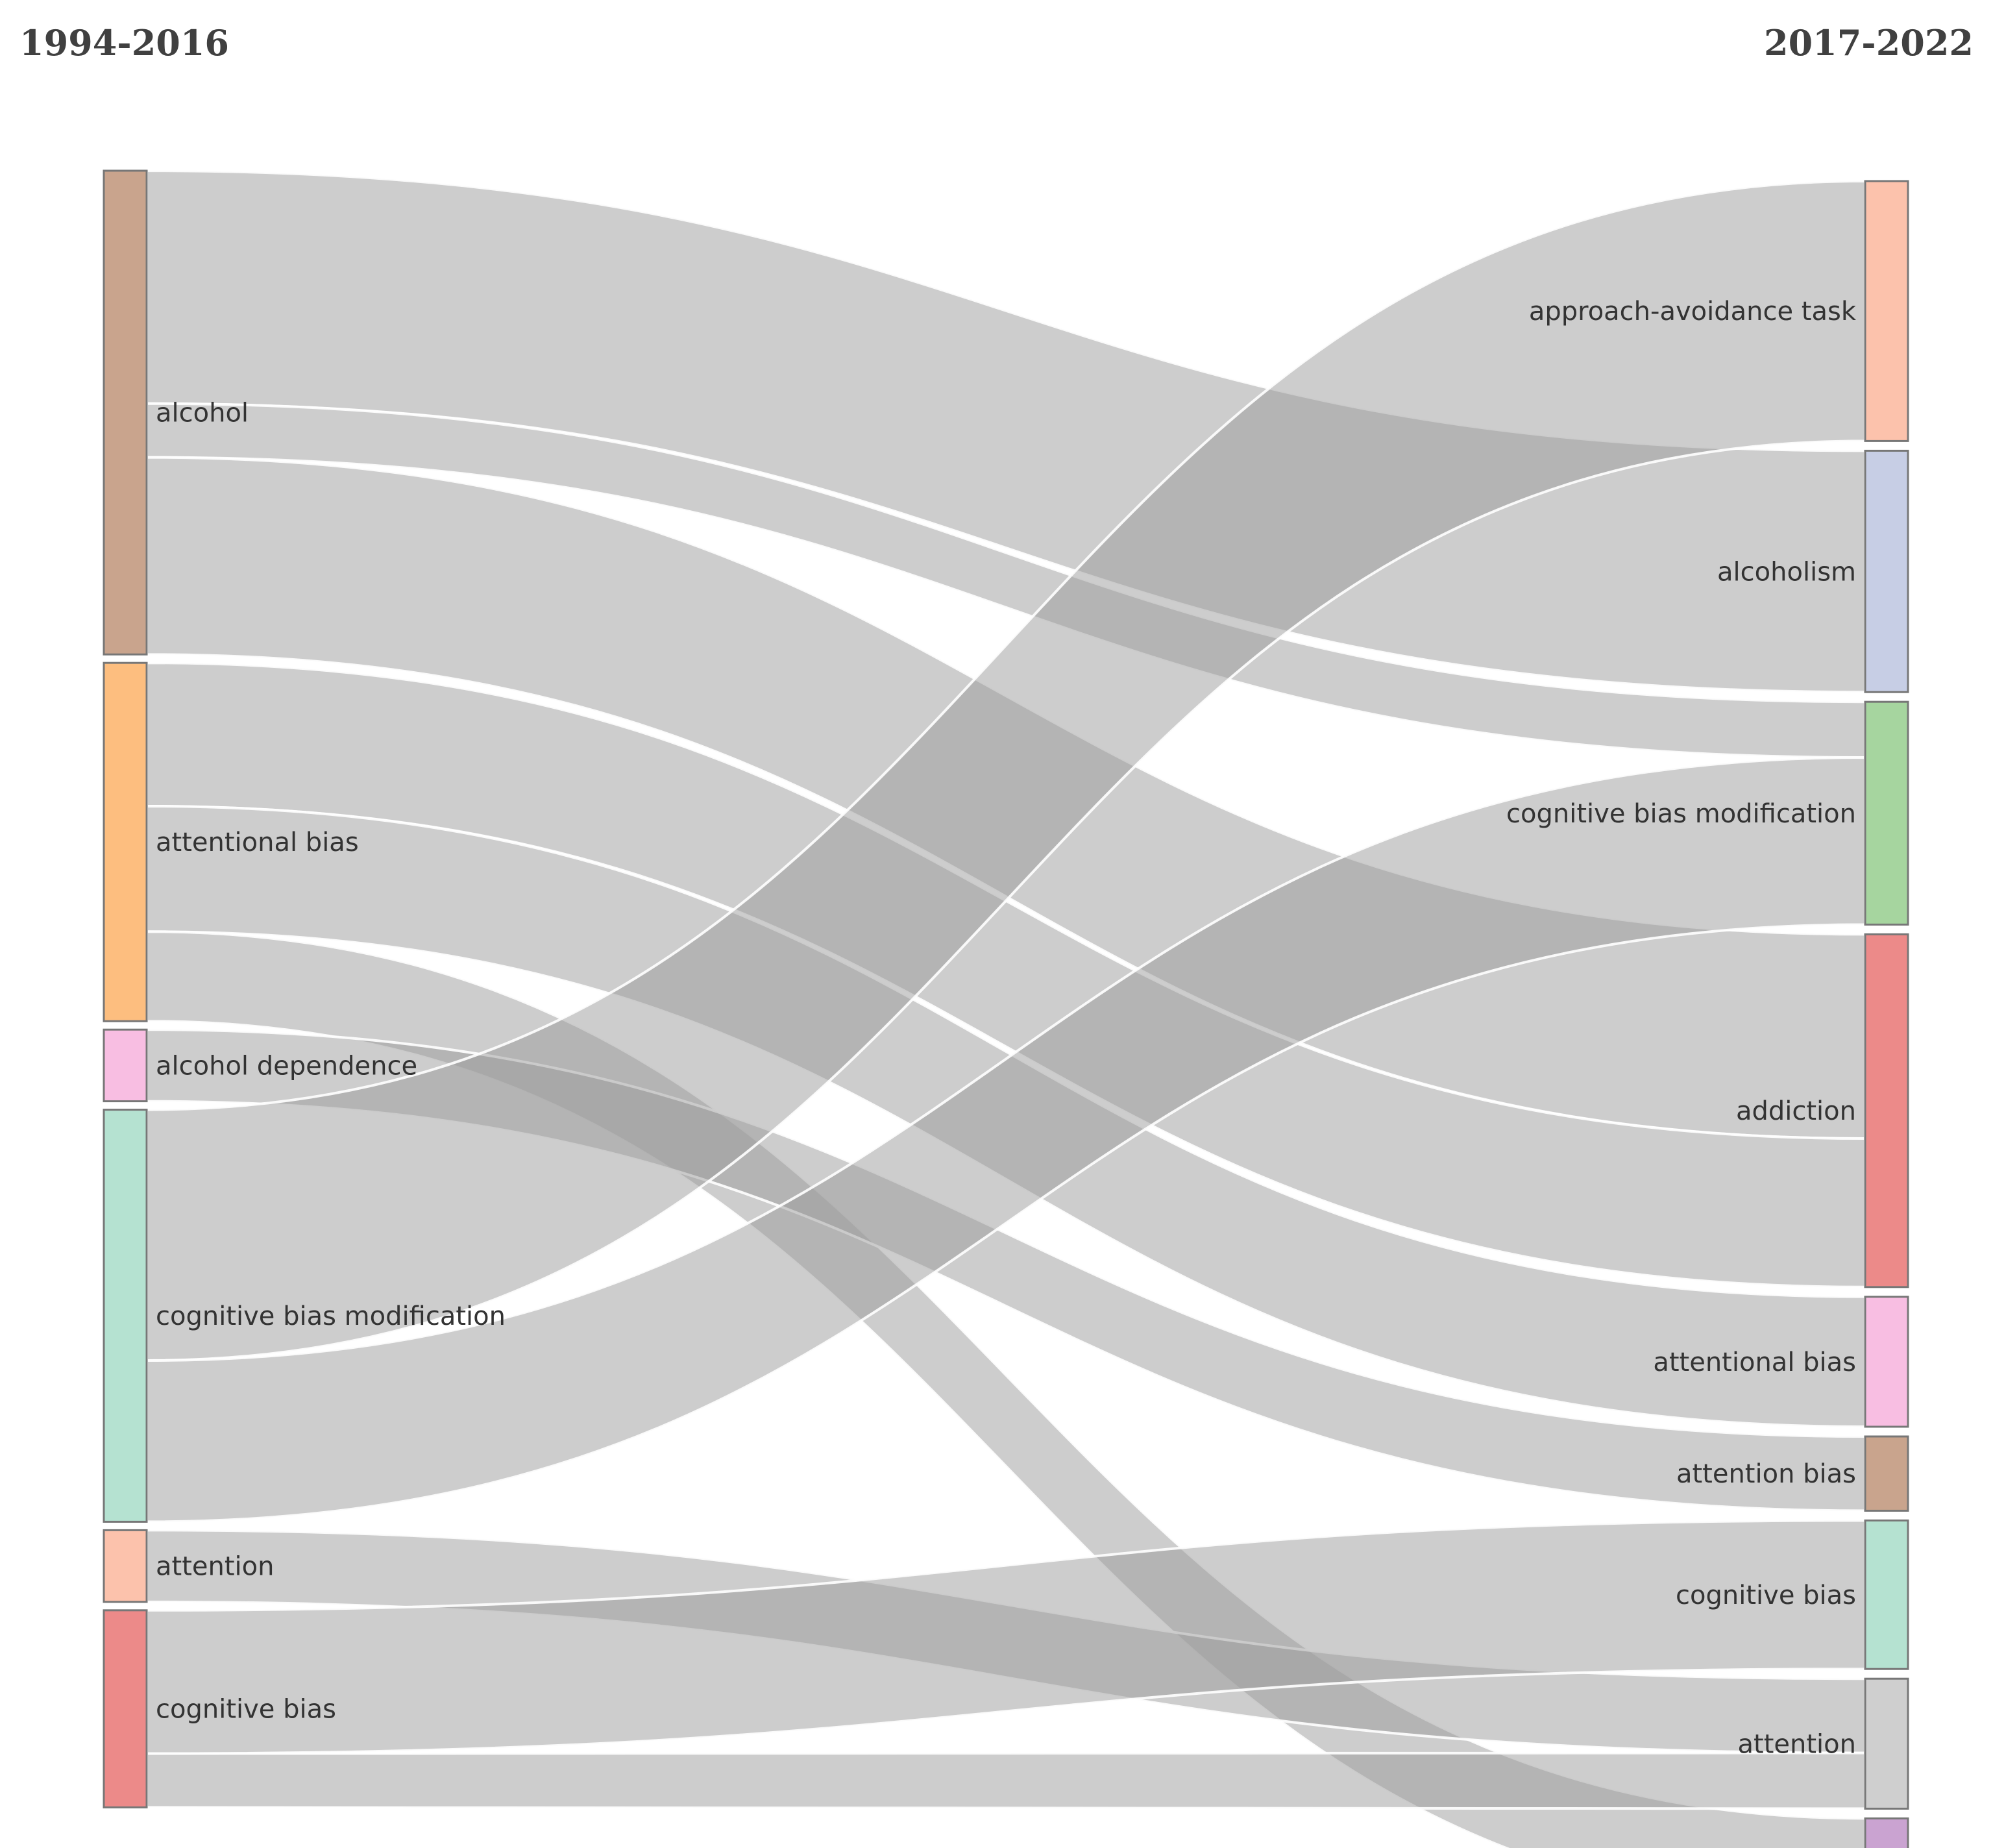 The width and height of the screenshot is (1993, 1848). I want to click on left-node-alcohol-dependence, so click(125, 1065).